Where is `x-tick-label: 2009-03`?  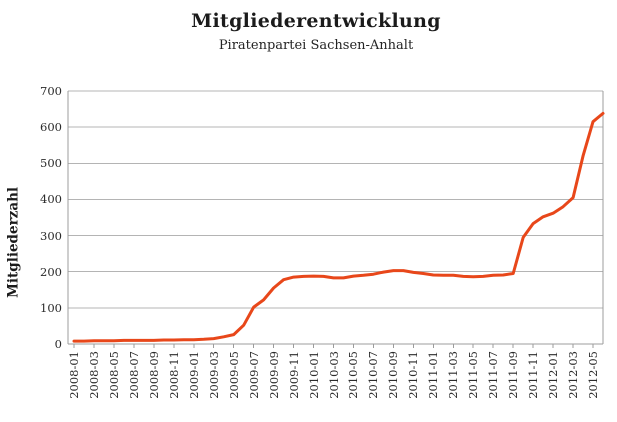 x-tick-label: 2009-03 is located at coordinates (213, 375).